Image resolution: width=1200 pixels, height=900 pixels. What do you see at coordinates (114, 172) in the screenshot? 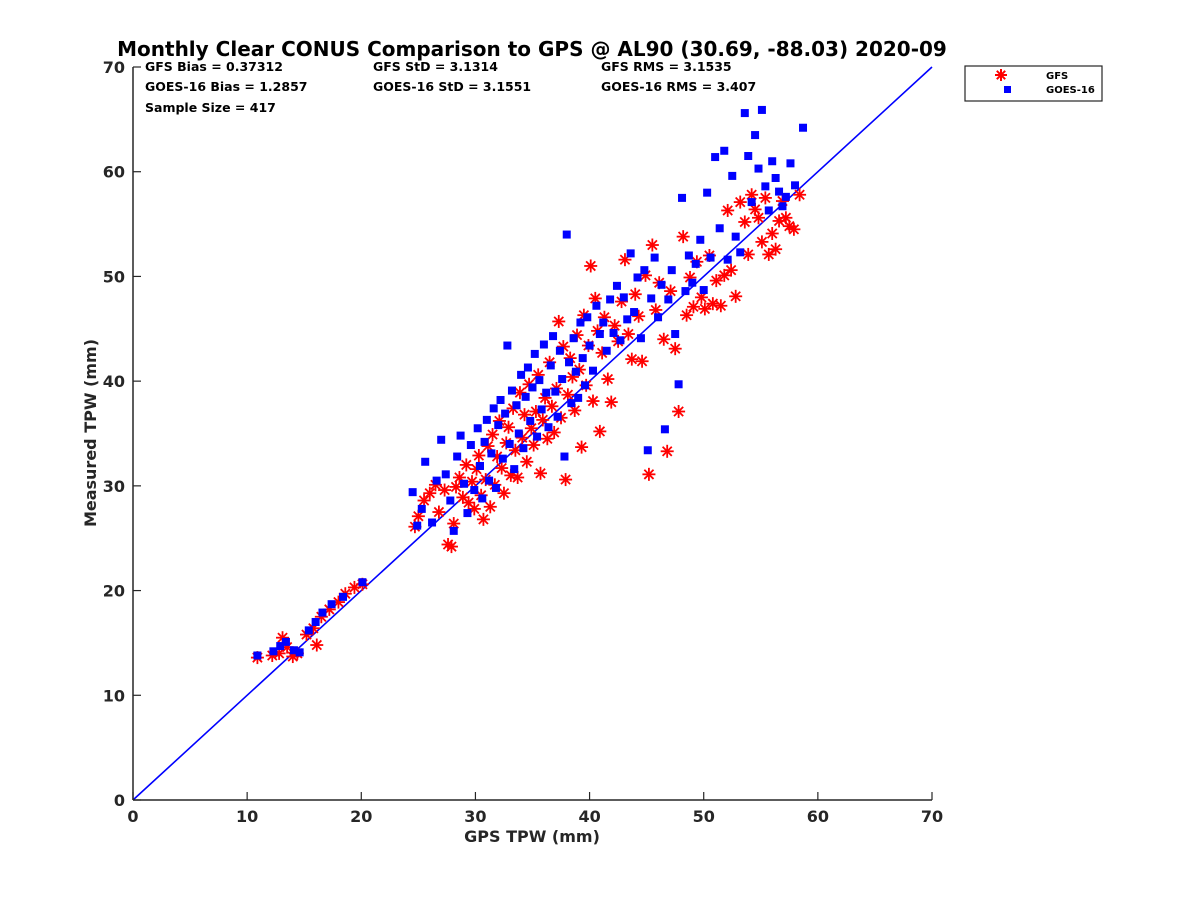
I see `y-tick-label: 60` at bounding box center [114, 172].